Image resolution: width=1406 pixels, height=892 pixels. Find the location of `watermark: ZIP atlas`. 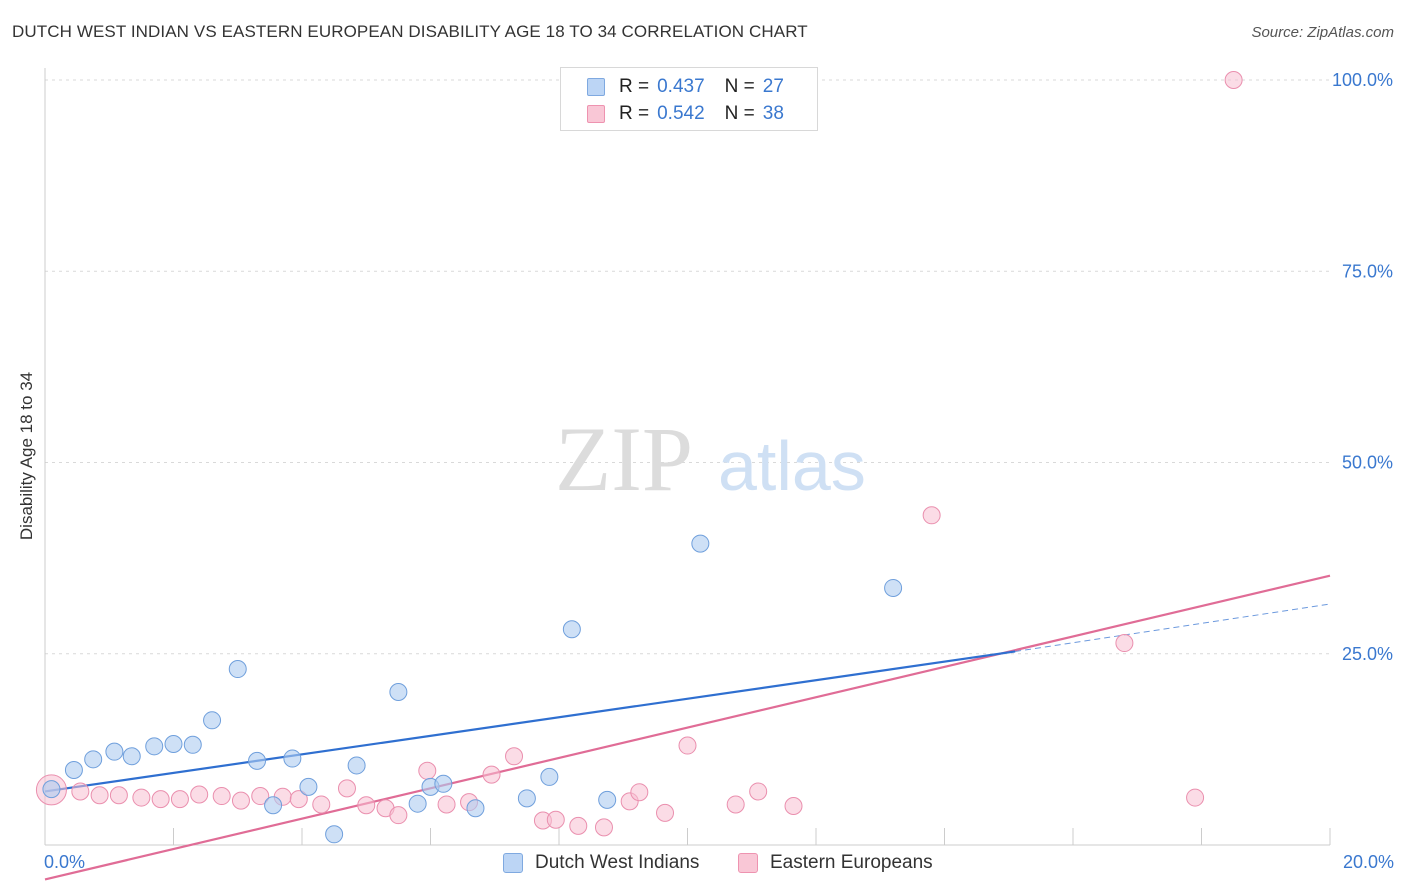

watermark: ZIP atlas is located at coordinates (710, 459).